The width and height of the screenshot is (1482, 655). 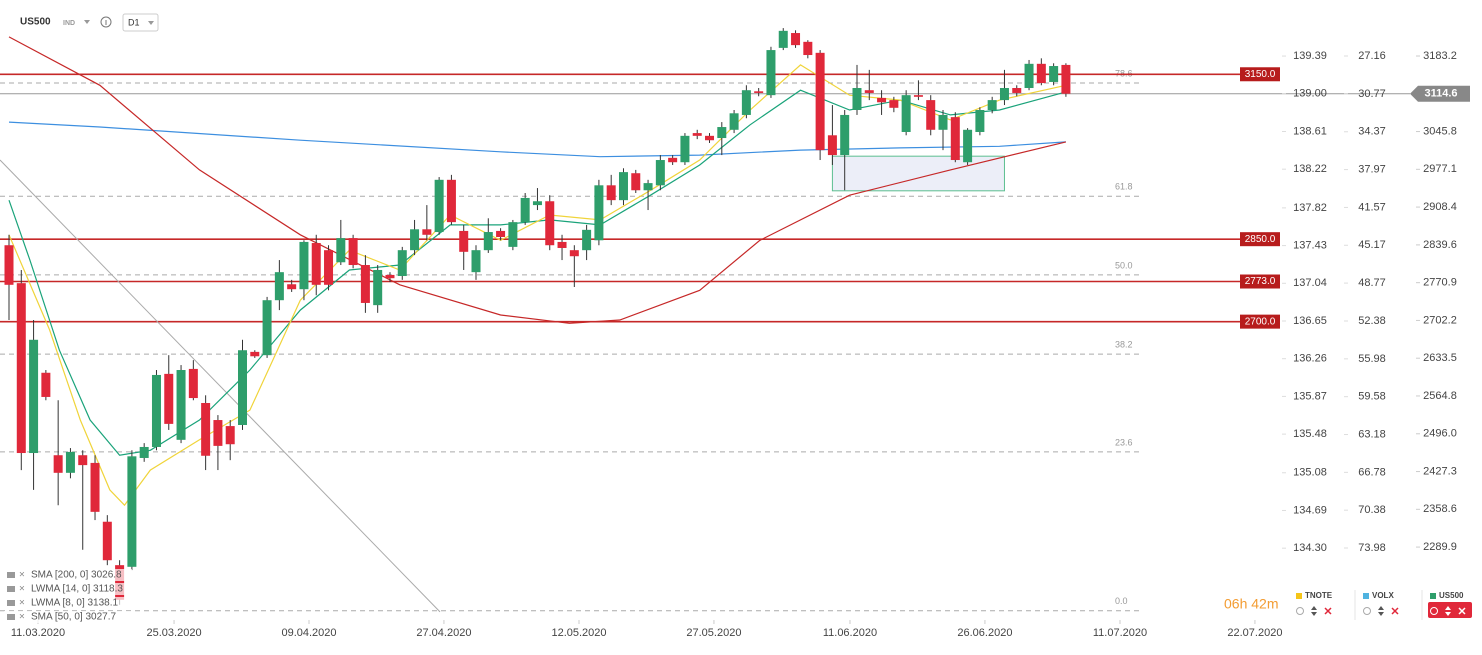 I want to click on tnote_axis-tick-label: 139.39, so click(x=1310, y=56).